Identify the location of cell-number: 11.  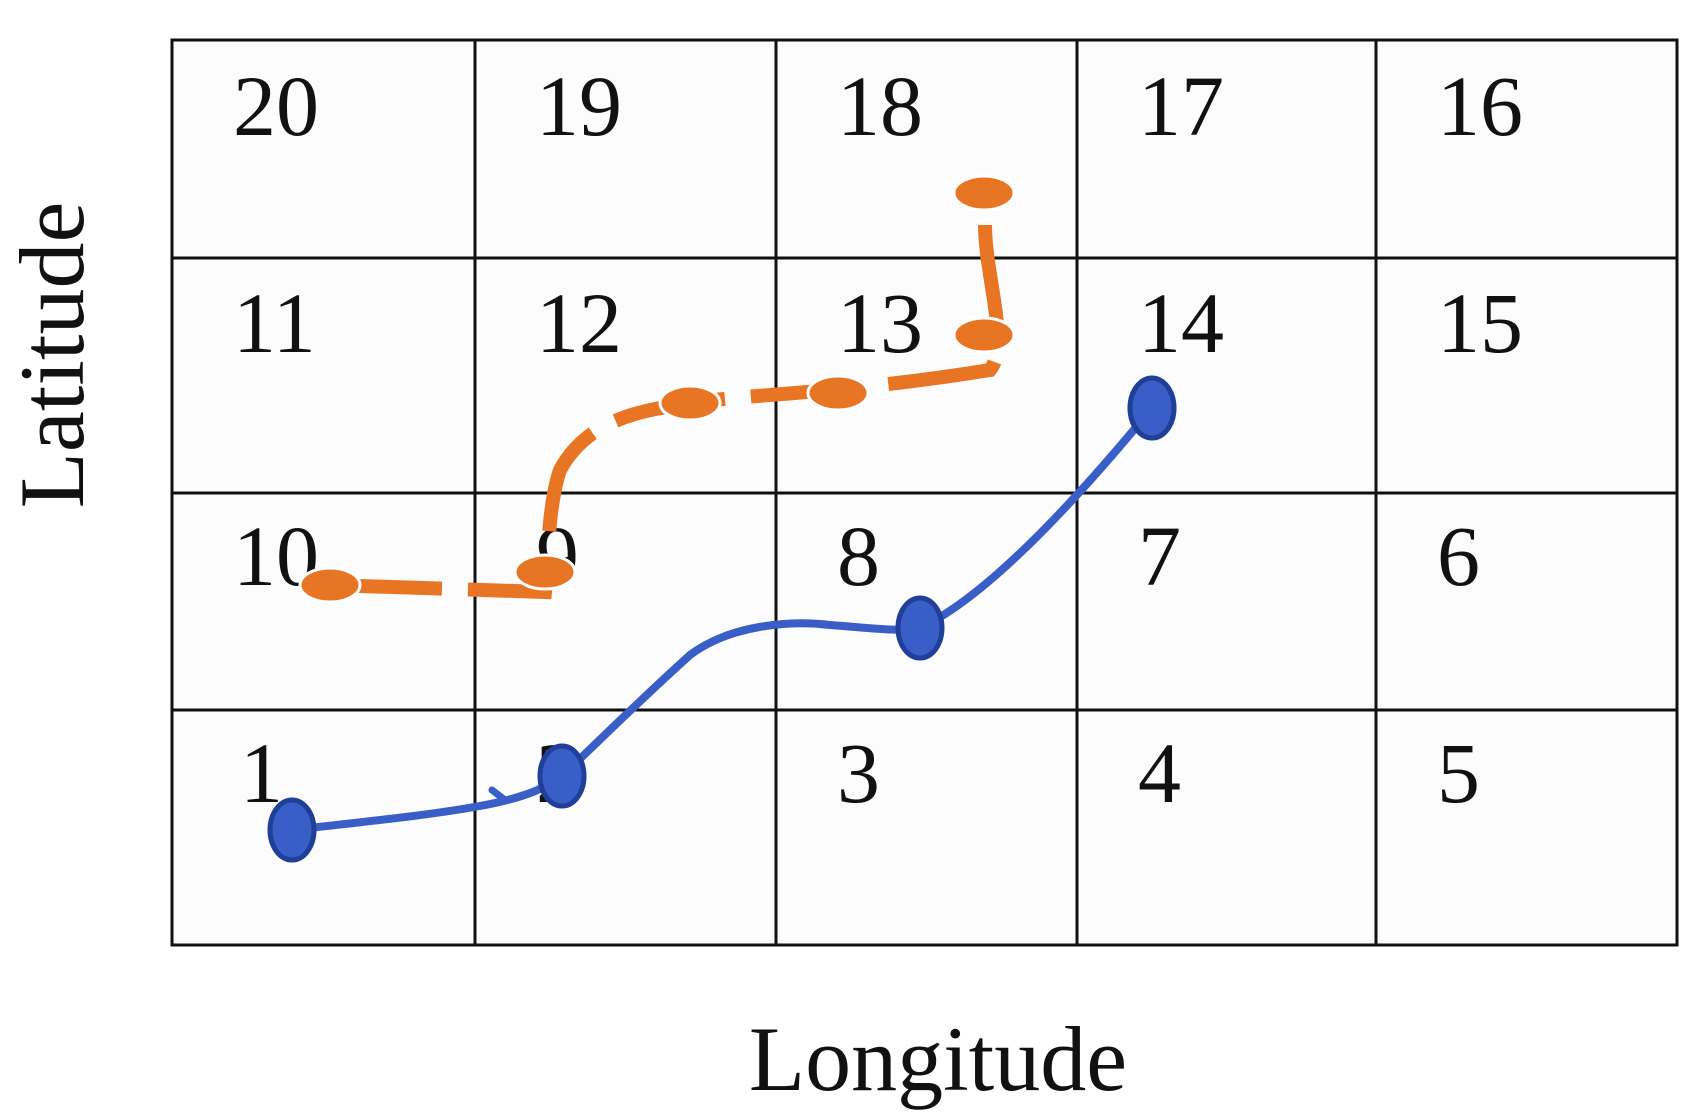
(274, 323).